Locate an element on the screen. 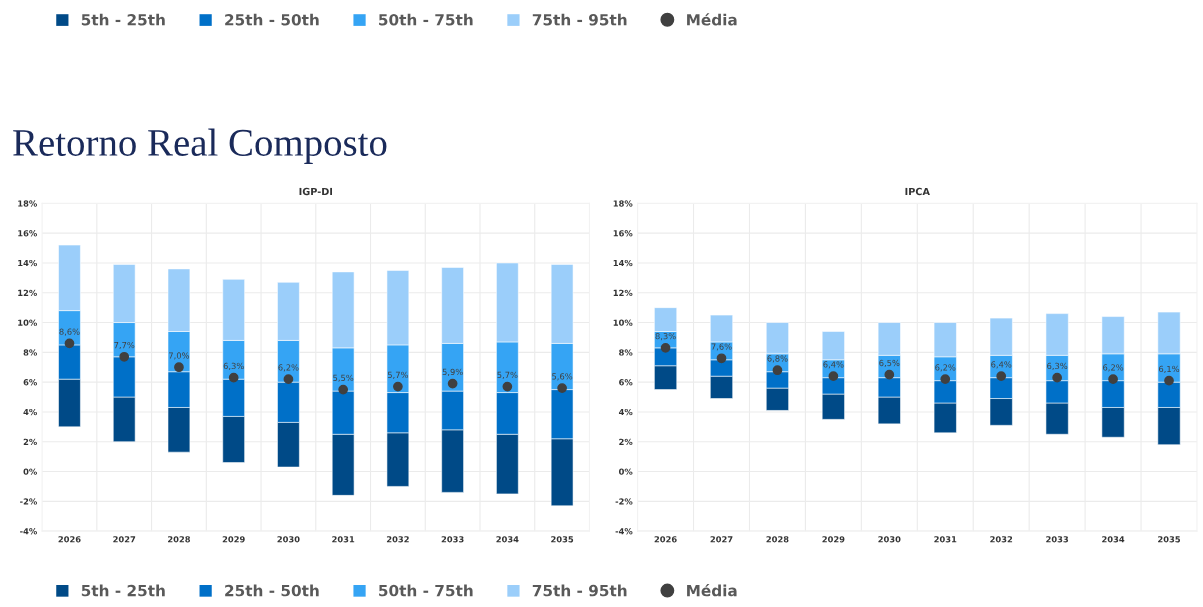 The image size is (1203, 607). data-label: 6,1% is located at coordinates (1169, 369).